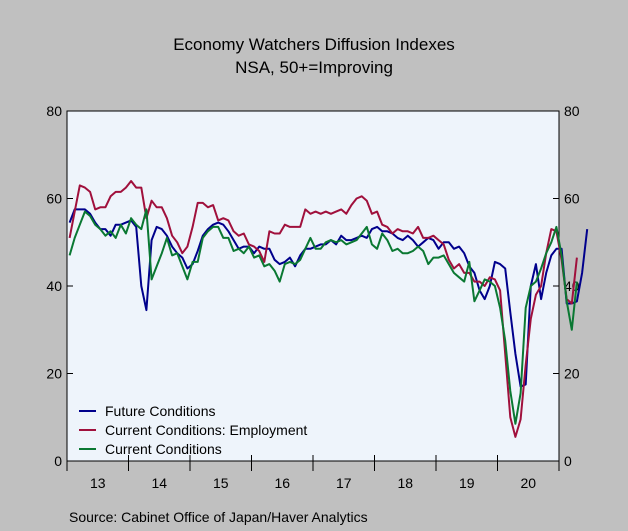 Image resolution: width=628 pixels, height=531 pixels. Describe the element at coordinates (163, 449) in the screenshot. I see `legend-label-3: Current Conditions` at that location.